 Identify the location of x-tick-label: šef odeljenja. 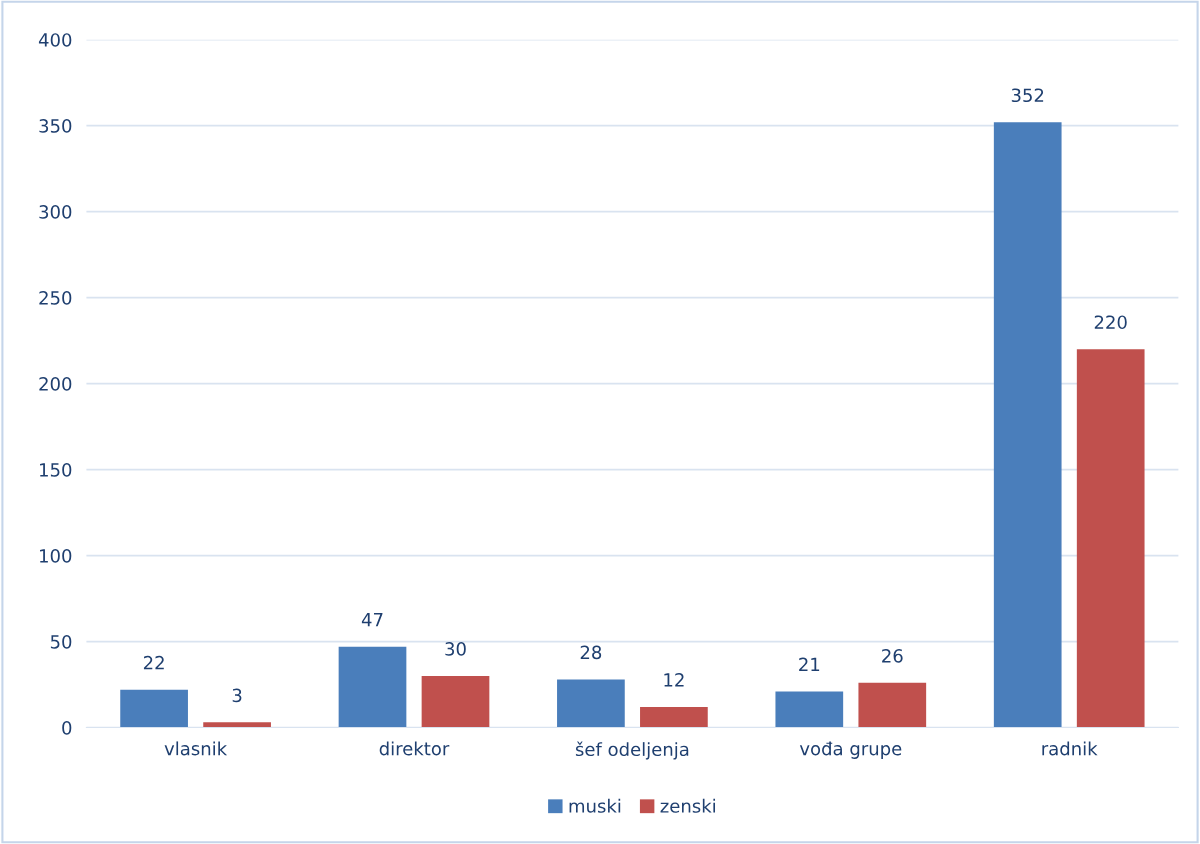
(632, 750).